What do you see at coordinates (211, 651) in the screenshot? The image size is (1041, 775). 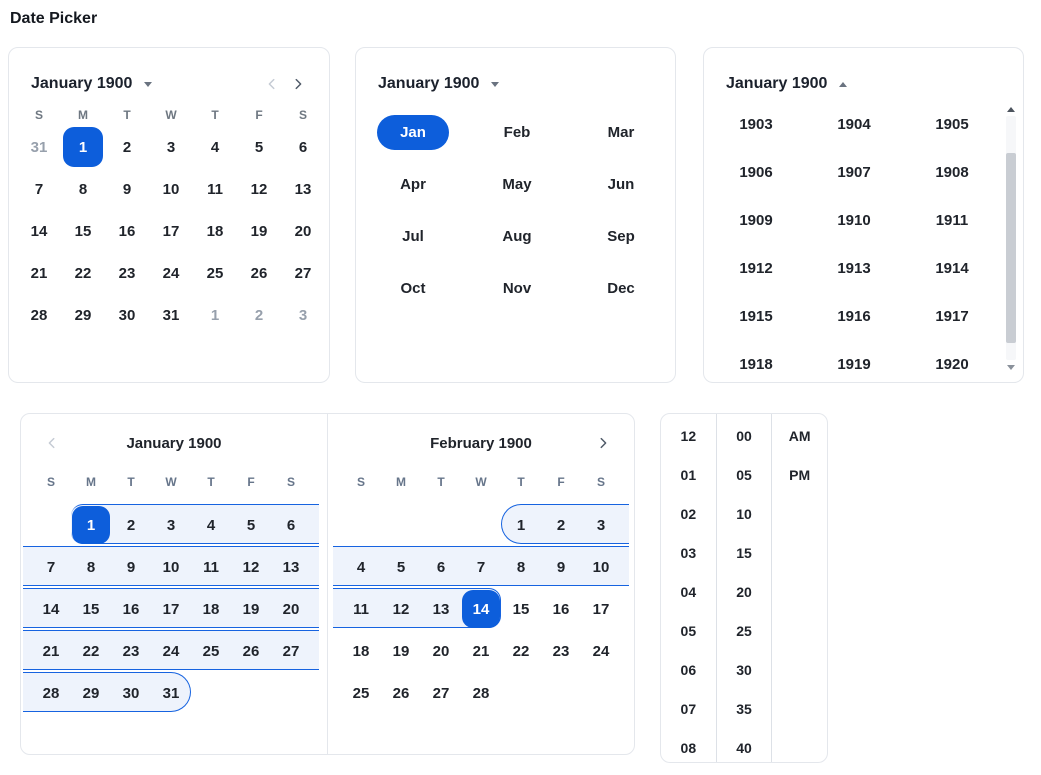 I see `day-cell: 25` at bounding box center [211, 651].